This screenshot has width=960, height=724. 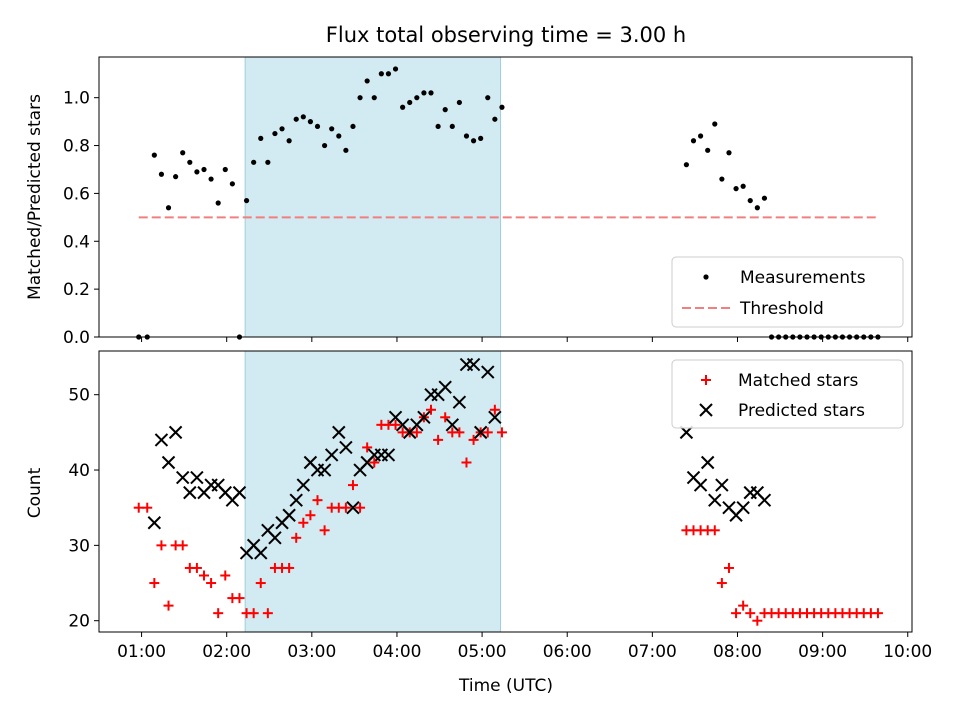 What do you see at coordinates (798, 381) in the screenshot?
I see `legend-matched-label: Matched stars` at bounding box center [798, 381].